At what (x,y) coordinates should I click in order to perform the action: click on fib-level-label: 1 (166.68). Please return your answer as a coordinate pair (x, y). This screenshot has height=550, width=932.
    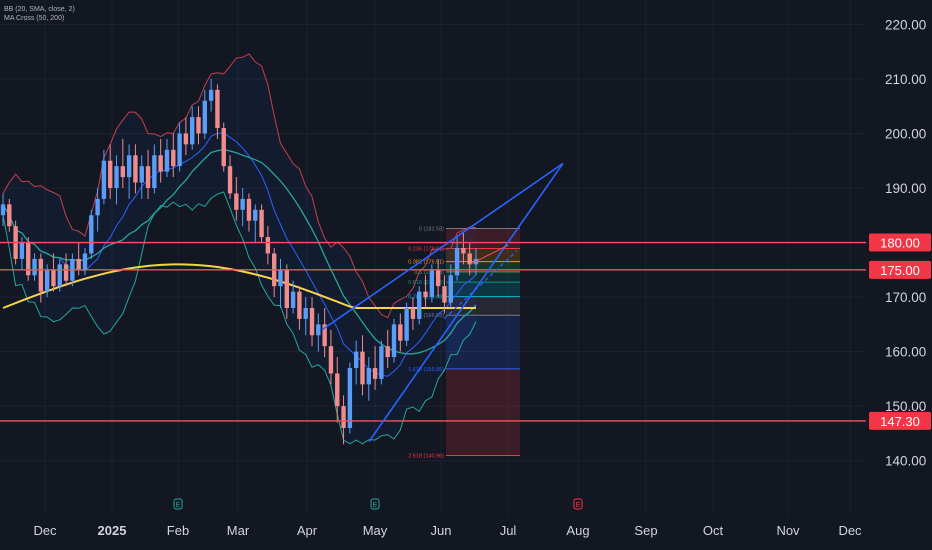
    Looking at the image, I should click on (431, 316).